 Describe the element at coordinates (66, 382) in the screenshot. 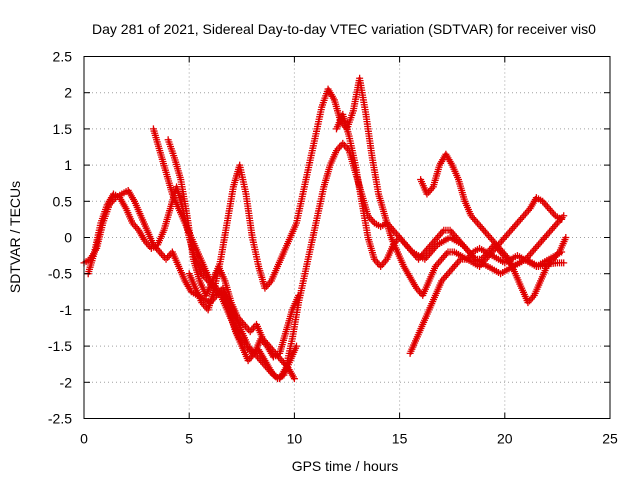

I see `y-tick-label: -2` at that location.